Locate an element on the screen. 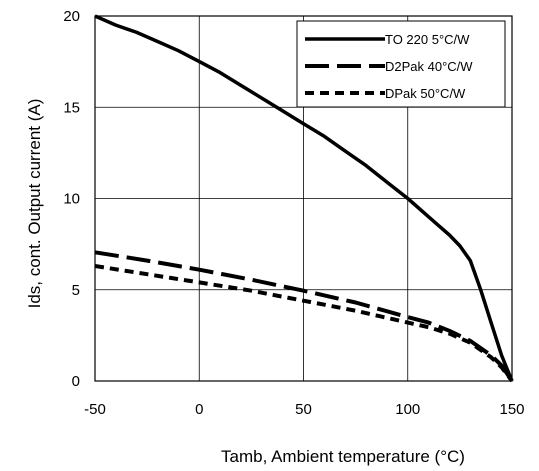 Image resolution: width=539 pixels, height=471 pixels. x-tick-label: -50 is located at coordinates (95, 409).